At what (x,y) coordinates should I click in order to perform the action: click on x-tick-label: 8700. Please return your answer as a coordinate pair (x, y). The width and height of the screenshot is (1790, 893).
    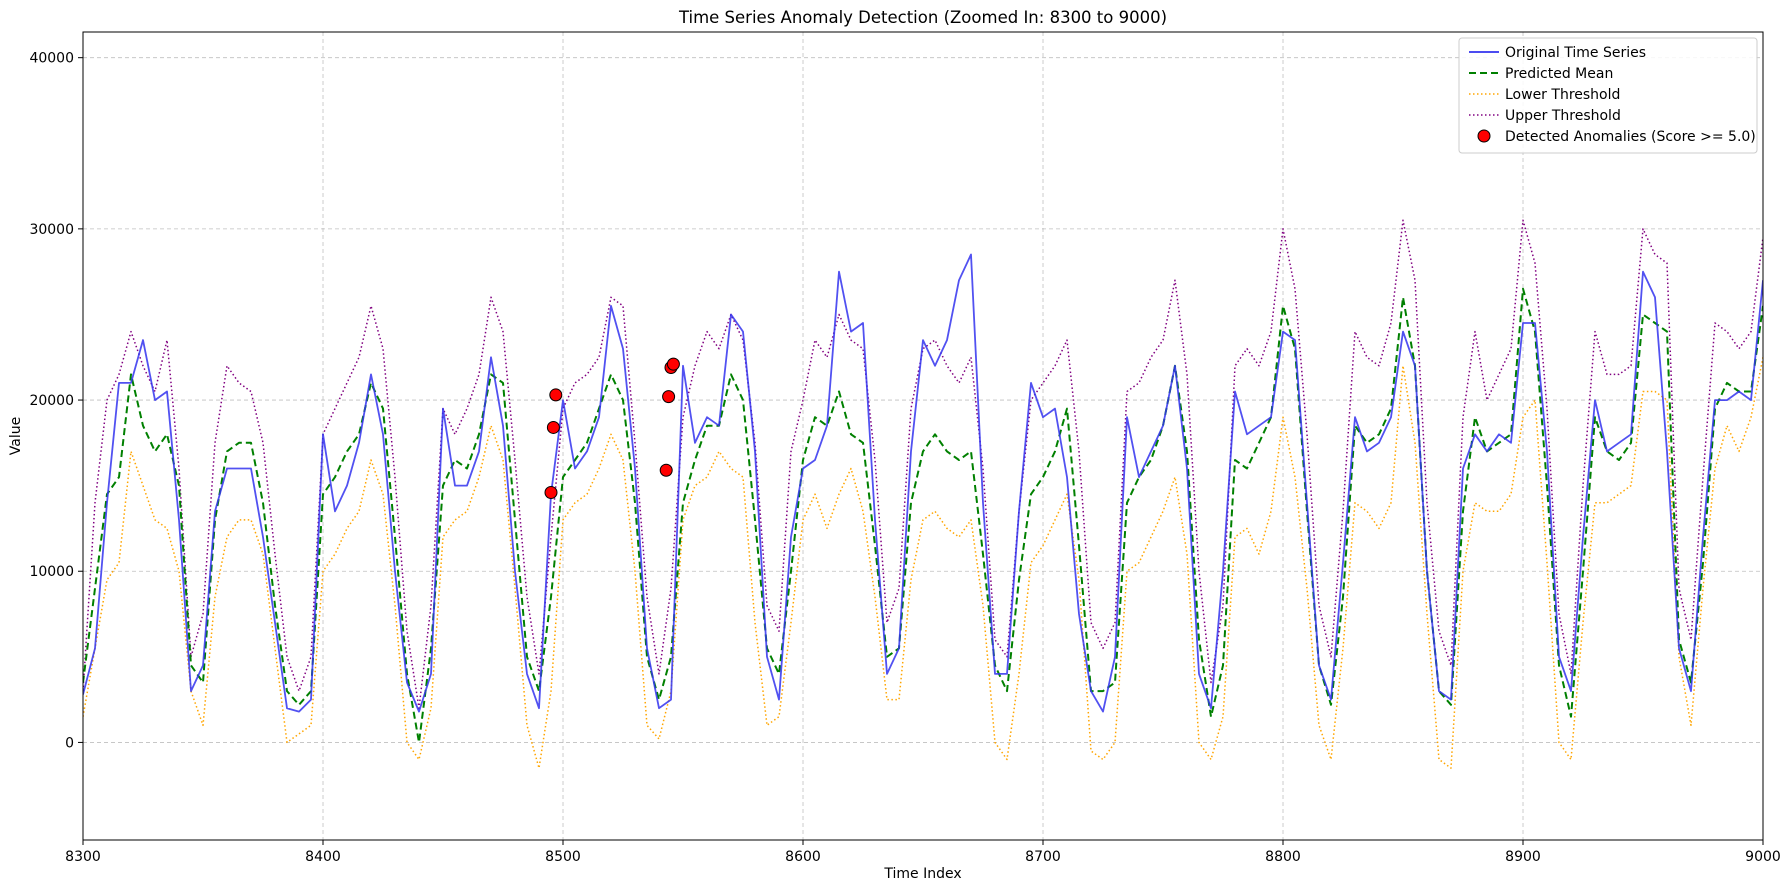
    Looking at the image, I should click on (1043, 857).